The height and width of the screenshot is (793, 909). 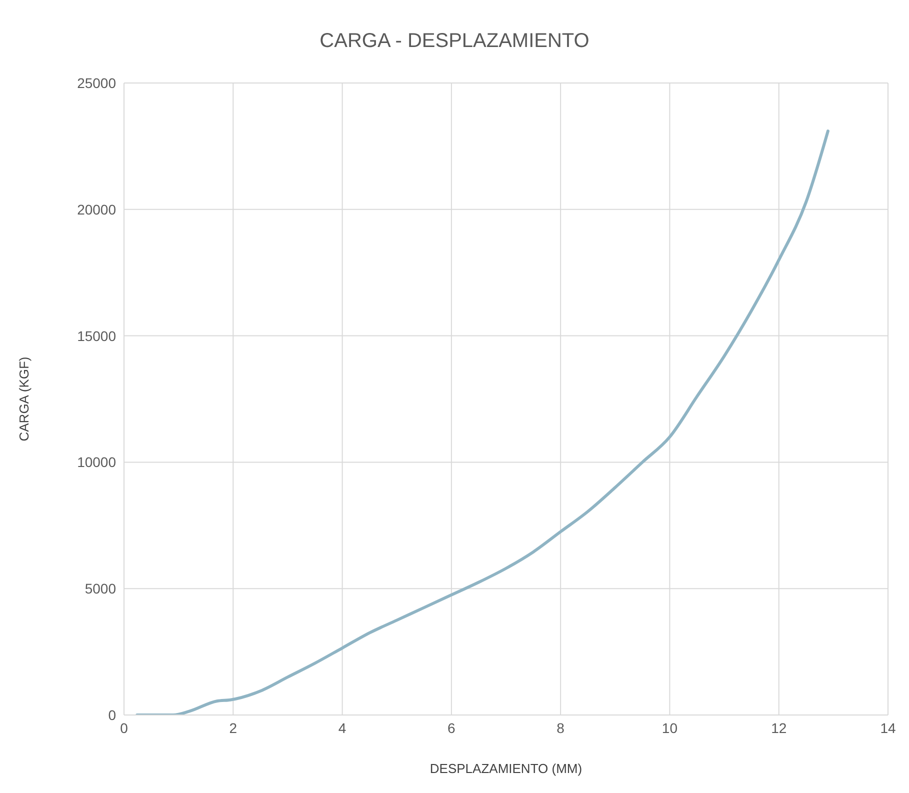 What do you see at coordinates (506, 768) in the screenshot?
I see `x-axis-title: DESPLAZAMIENTO (MM)` at bounding box center [506, 768].